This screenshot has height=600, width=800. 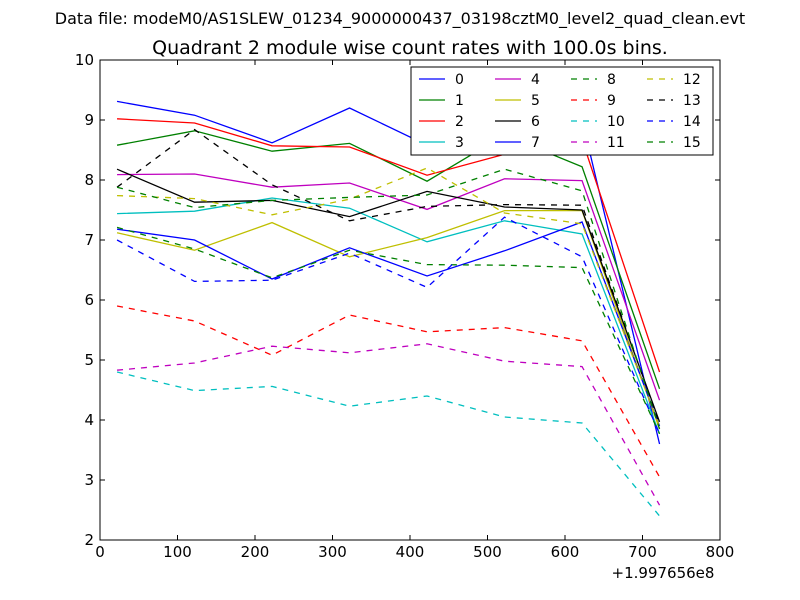 What do you see at coordinates (535, 80) in the screenshot?
I see `legend-label-4: 4` at bounding box center [535, 80].